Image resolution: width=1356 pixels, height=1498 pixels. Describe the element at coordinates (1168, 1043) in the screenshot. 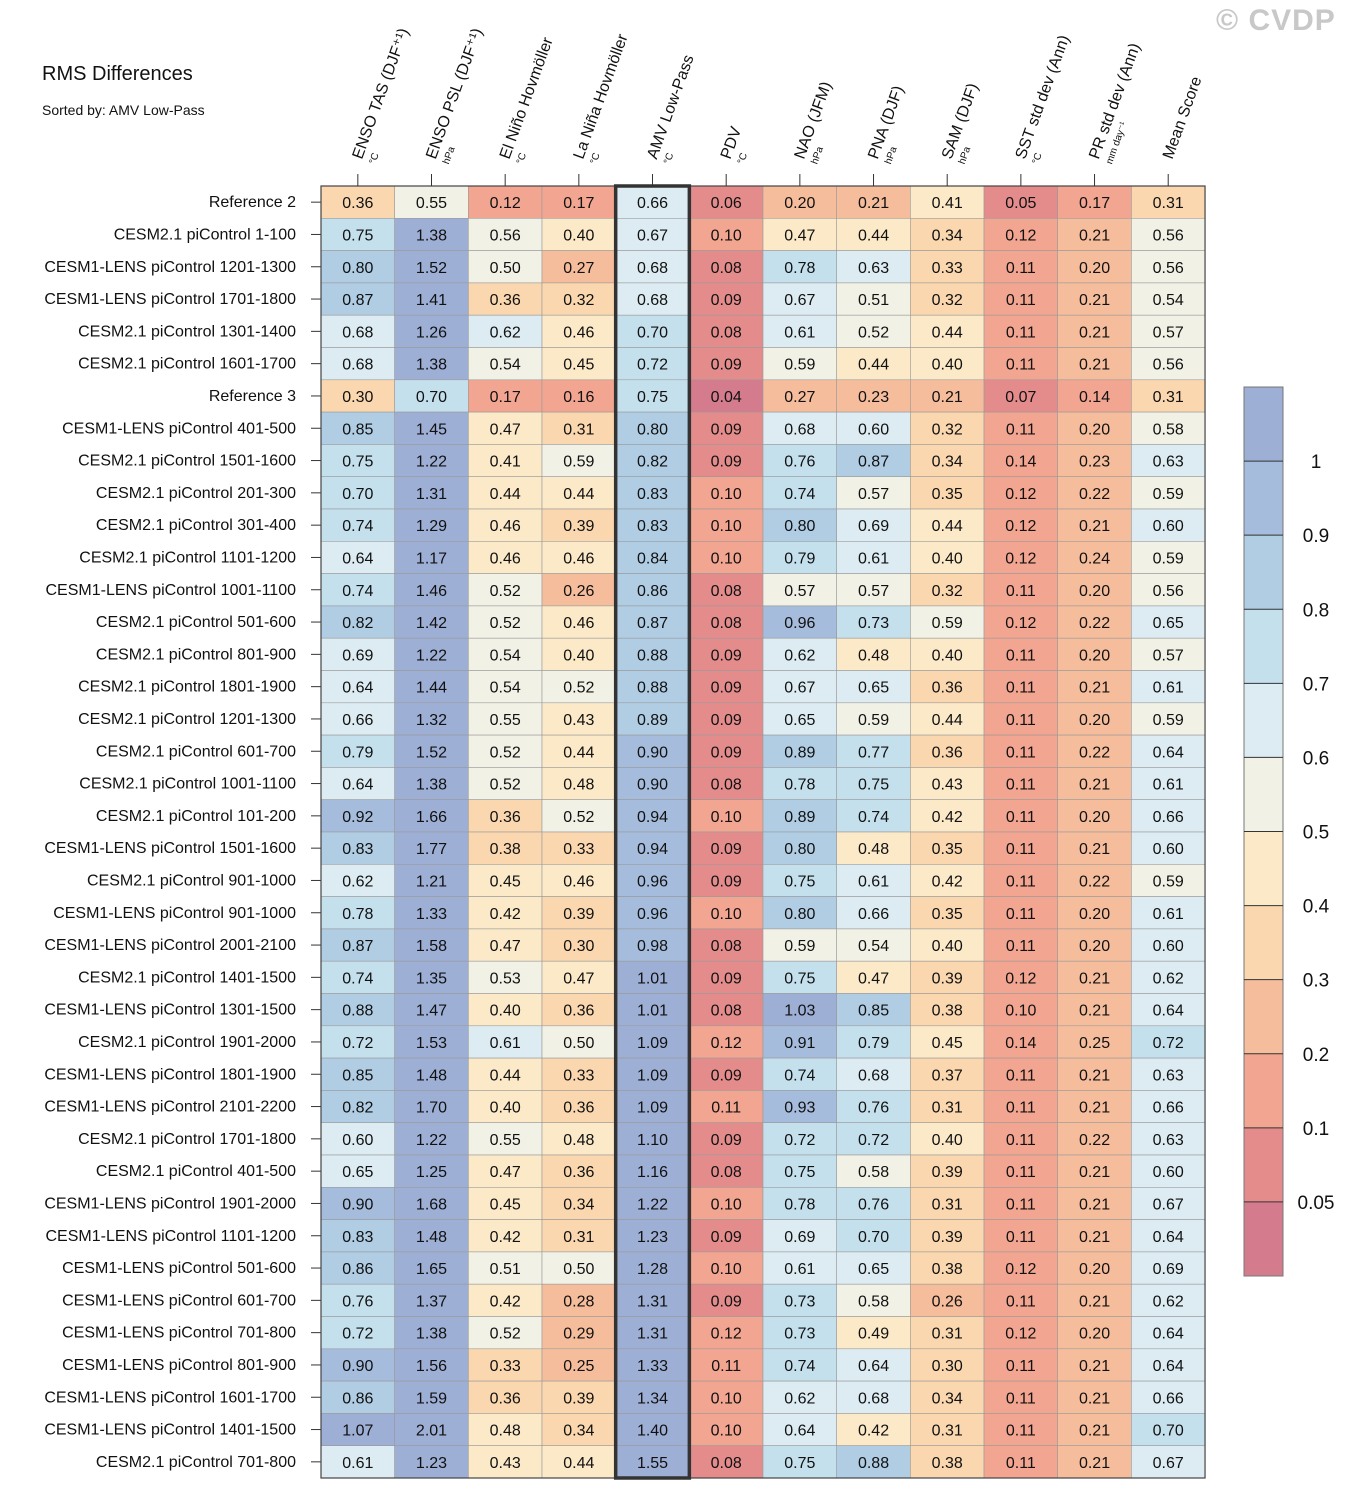

I see `cell-value: 0.72` at that location.